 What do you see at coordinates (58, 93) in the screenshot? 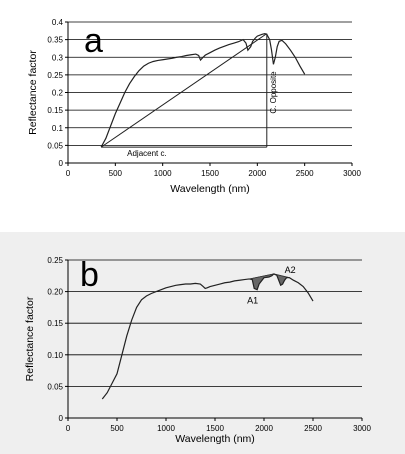
I see `y-tick-label: 0.2` at bounding box center [58, 93].